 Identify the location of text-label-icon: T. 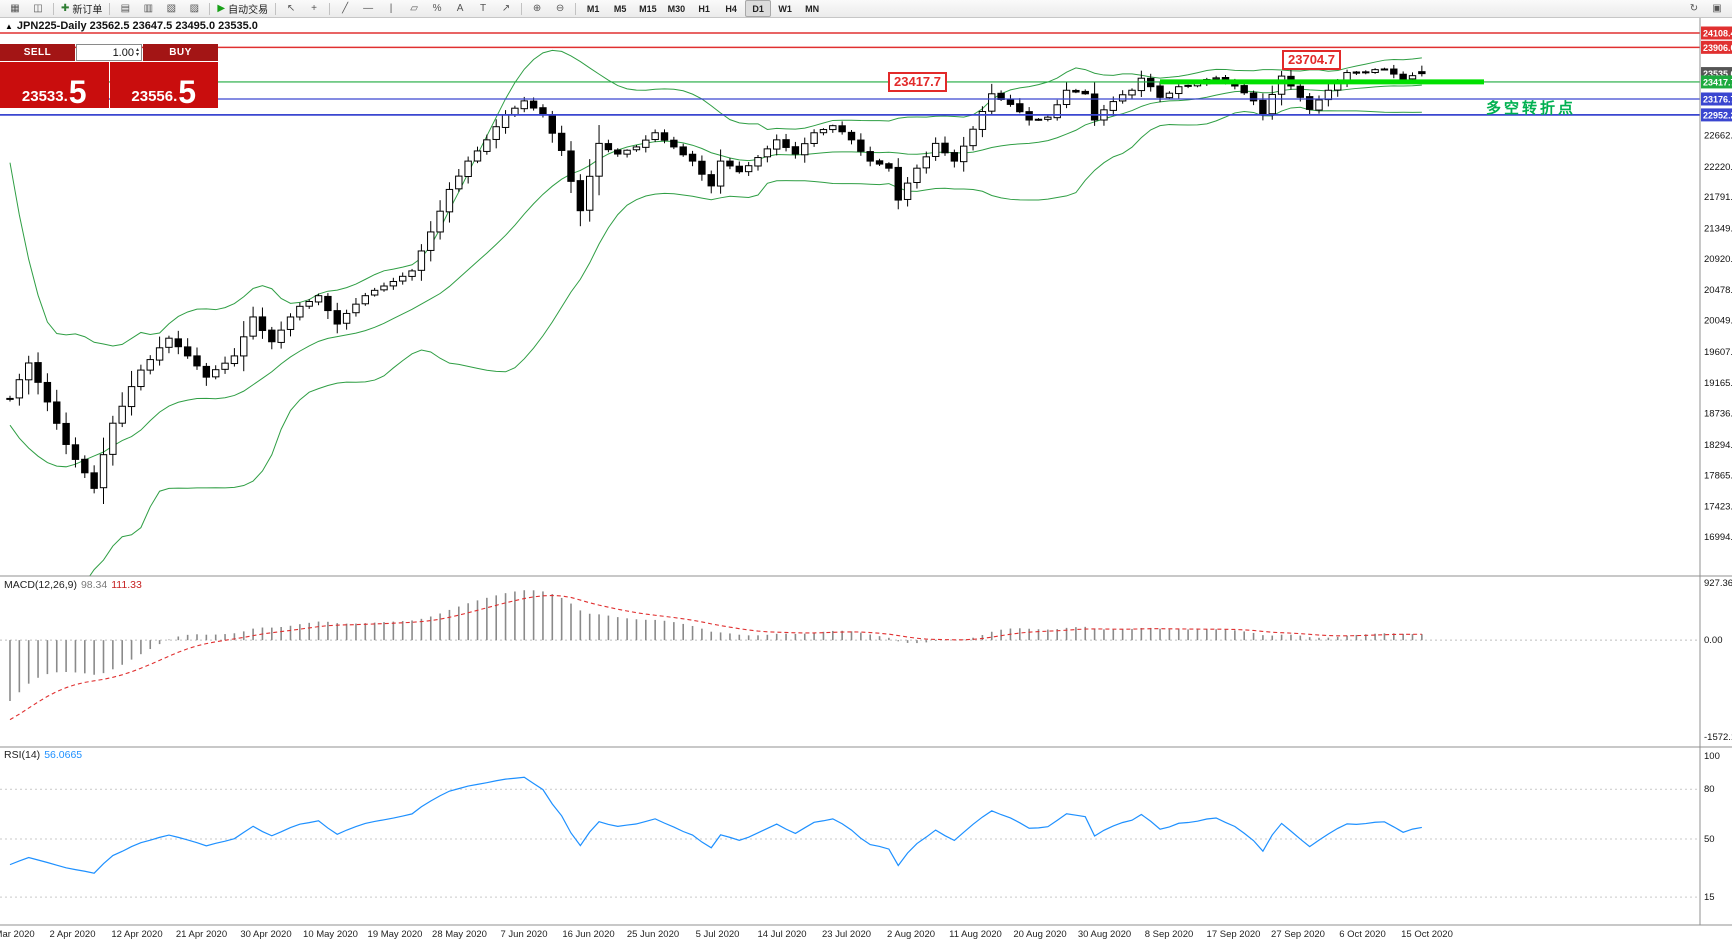
(483, 8).